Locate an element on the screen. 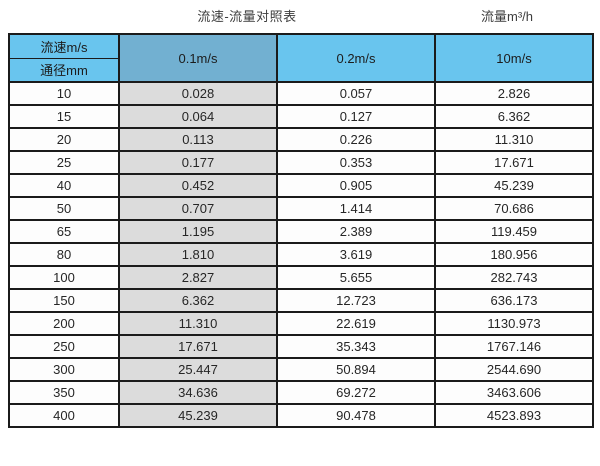 The height and width of the screenshot is (466, 600). flow-value-cell: 180.956 is located at coordinates (514, 254).